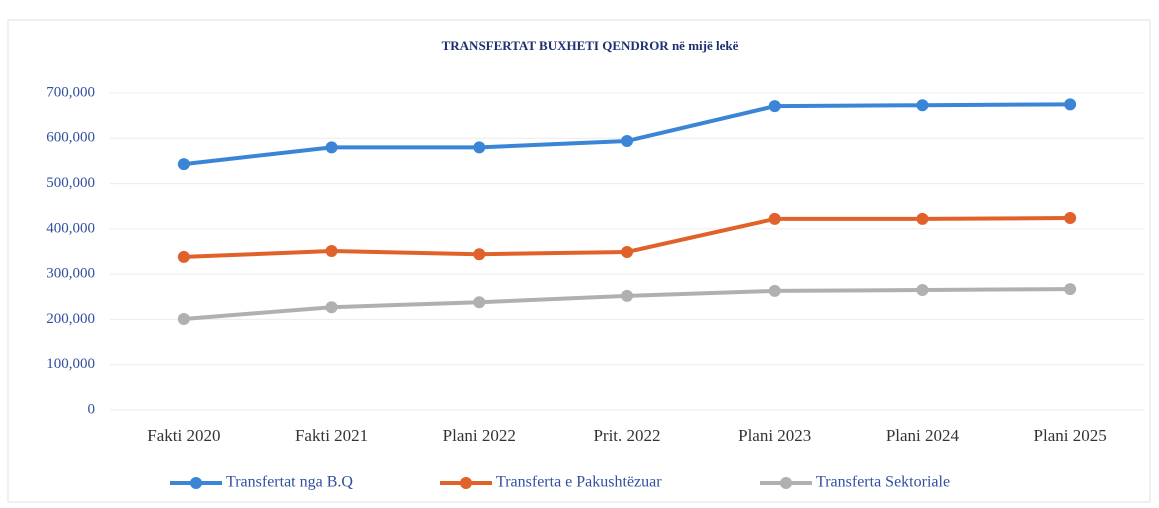 Image resolution: width=1159 pixels, height=508 pixels. Describe the element at coordinates (70, 274) in the screenshot. I see `y-tick-label: 300,000` at that location.